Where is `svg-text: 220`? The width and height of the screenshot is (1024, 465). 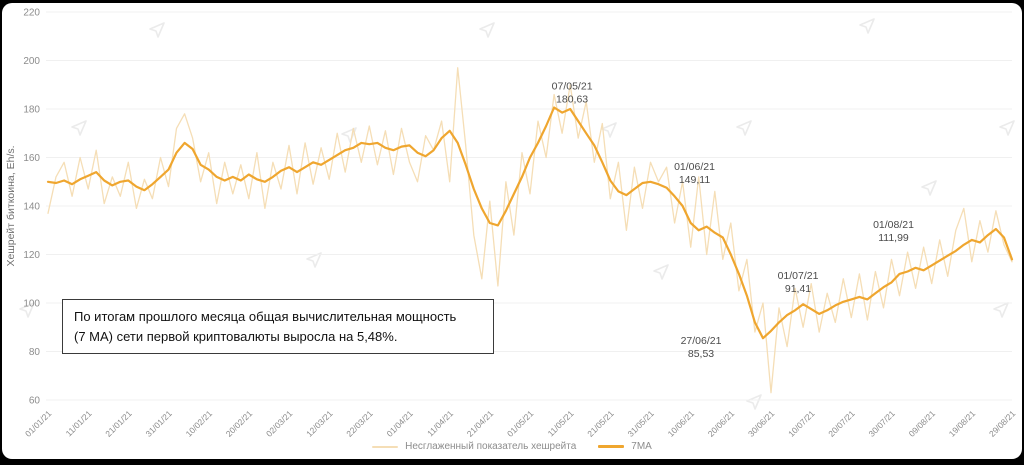
svg-text: 220 is located at coordinates (31, 13).